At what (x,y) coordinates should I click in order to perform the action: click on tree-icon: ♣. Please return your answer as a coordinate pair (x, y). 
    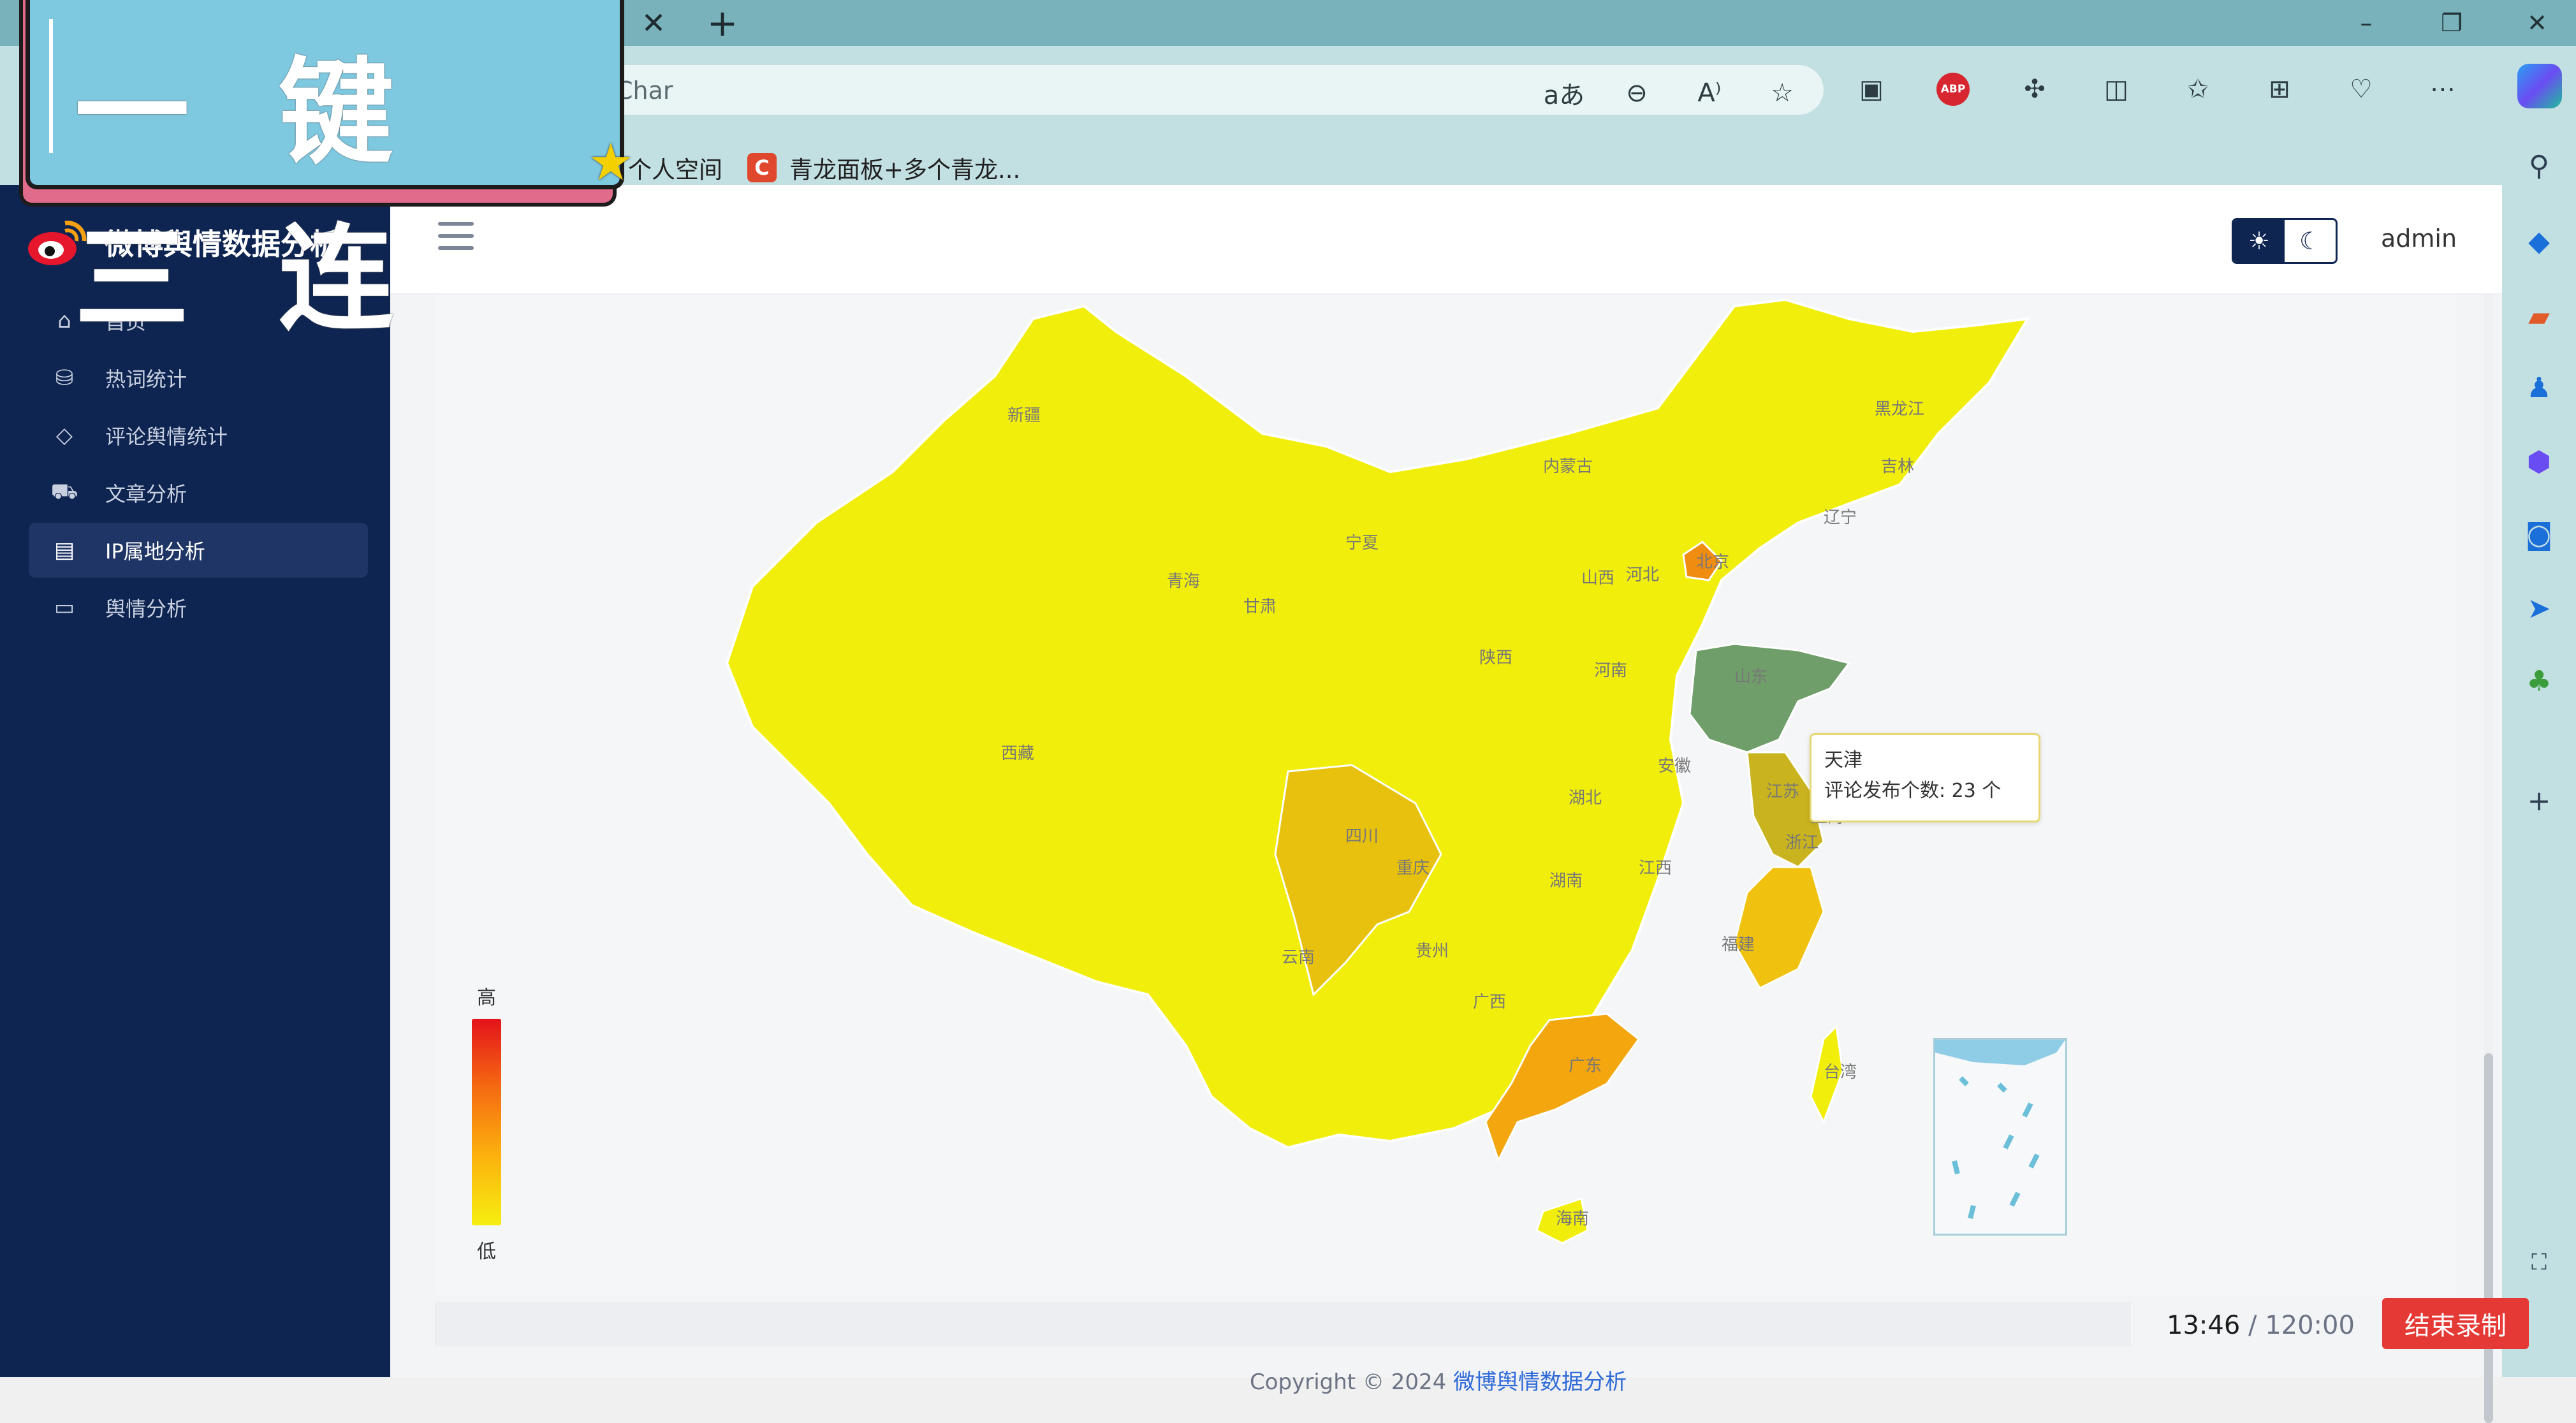
    Looking at the image, I should click on (2539, 680).